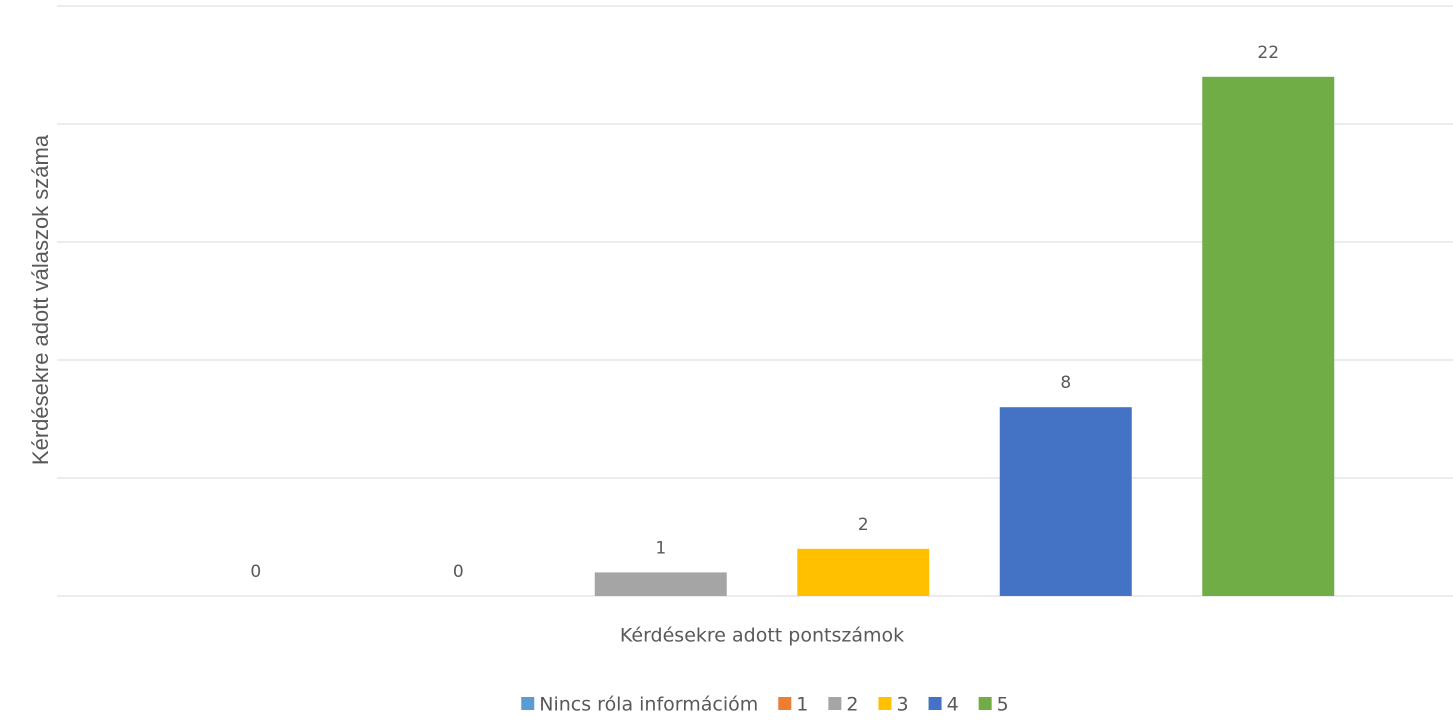 This screenshot has width=1453, height=723. I want to click on legend-label: 5, so click(1003, 705).